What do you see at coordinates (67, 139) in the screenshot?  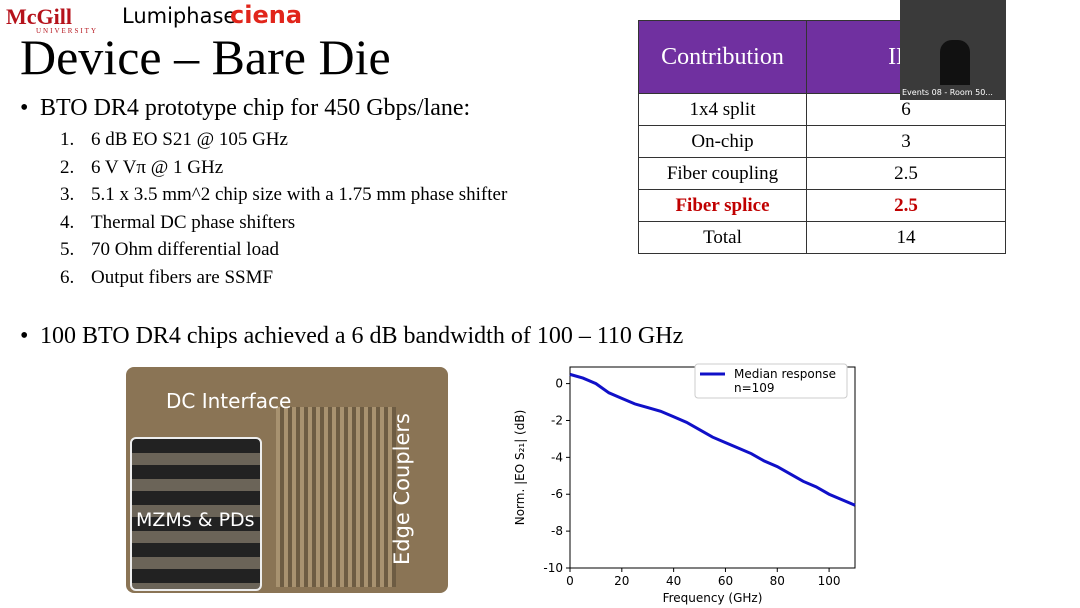 I see `item-number: 1.` at bounding box center [67, 139].